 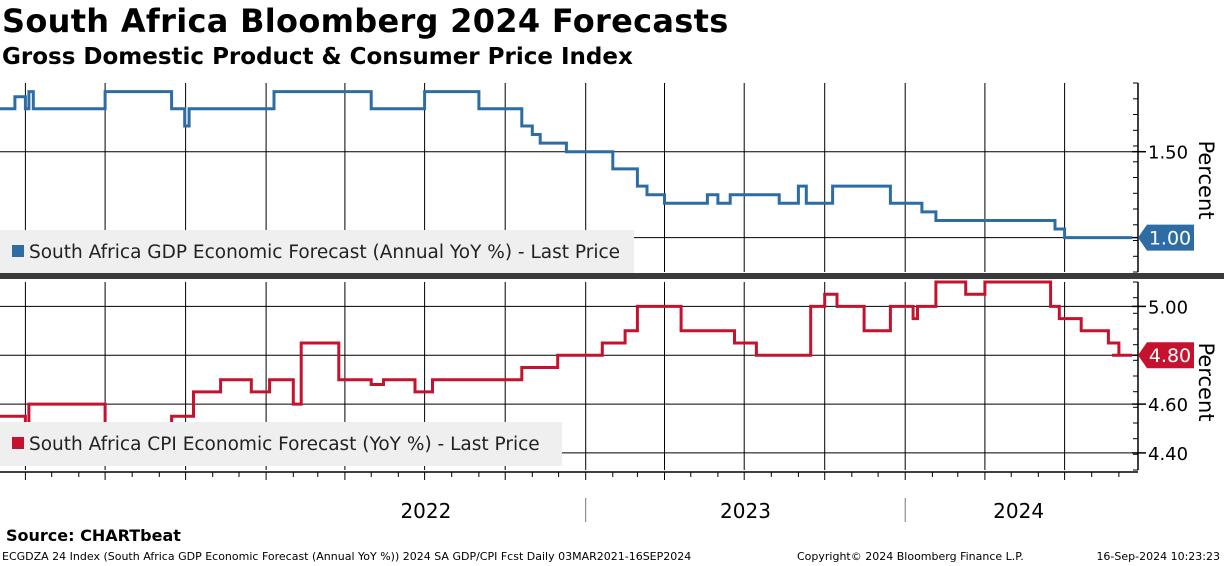 What do you see at coordinates (1168, 454) in the screenshot?
I see `y-tick-label: 4.40` at bounding box center [1168, 454].